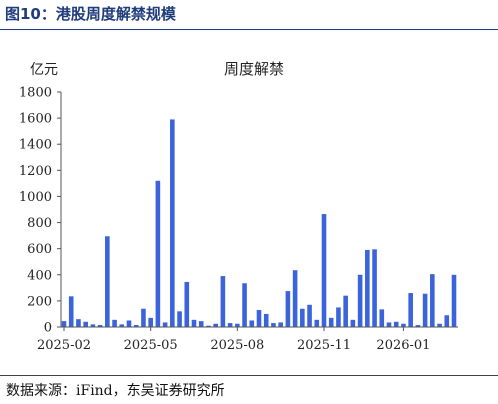 This screenshot has width=498, height=404. Describe the element at coordinates (35, 93) in the screenshot. I see `y-tick-label: 1800` at that location.